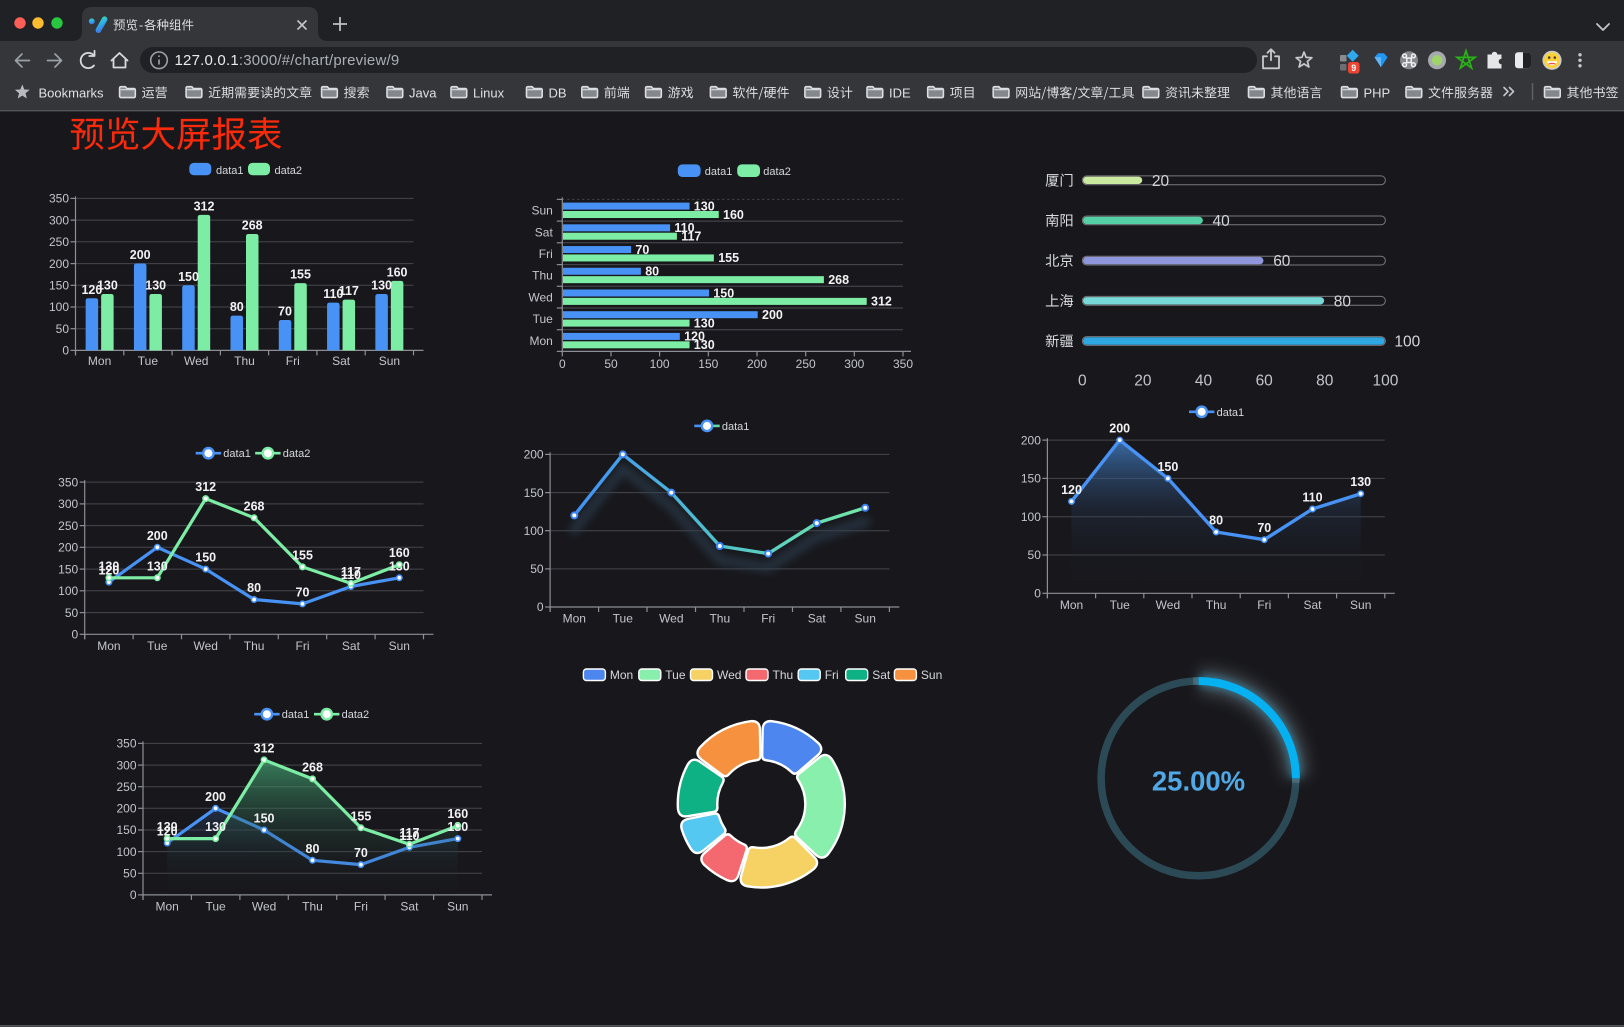 The image size is (1624, 1027). What do you see at coordinates (423, 92) in the screenshot?
I see `svg-text: Java` at bounding box center [423, 92].